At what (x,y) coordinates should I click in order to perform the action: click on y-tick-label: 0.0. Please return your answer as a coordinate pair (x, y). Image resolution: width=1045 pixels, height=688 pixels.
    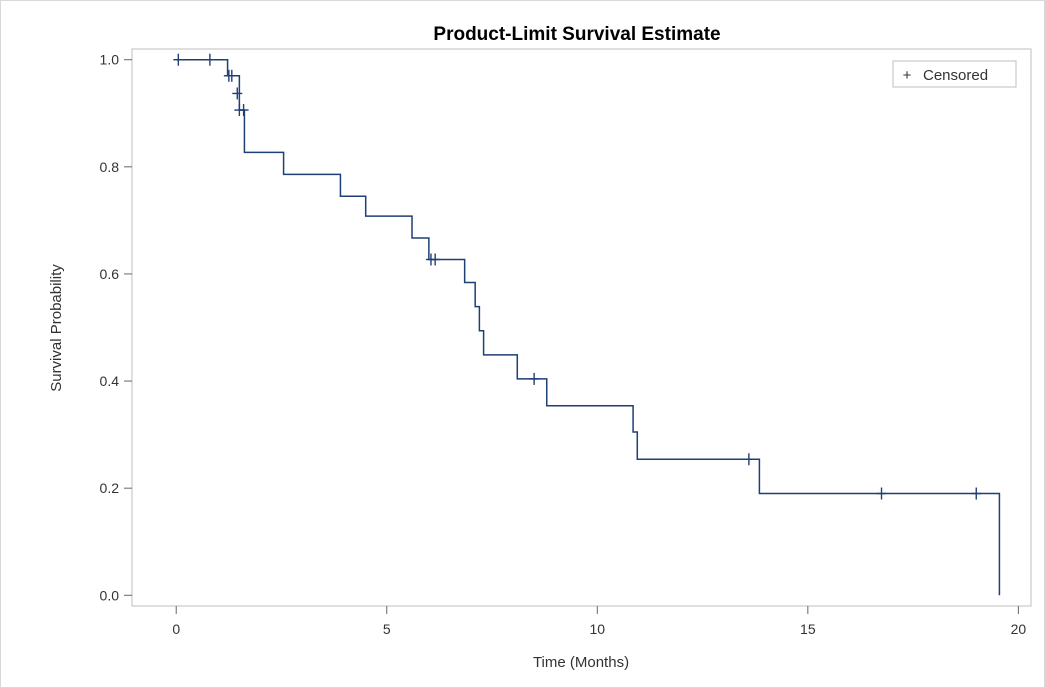
    Looking at the image, I should click on (110, 595).